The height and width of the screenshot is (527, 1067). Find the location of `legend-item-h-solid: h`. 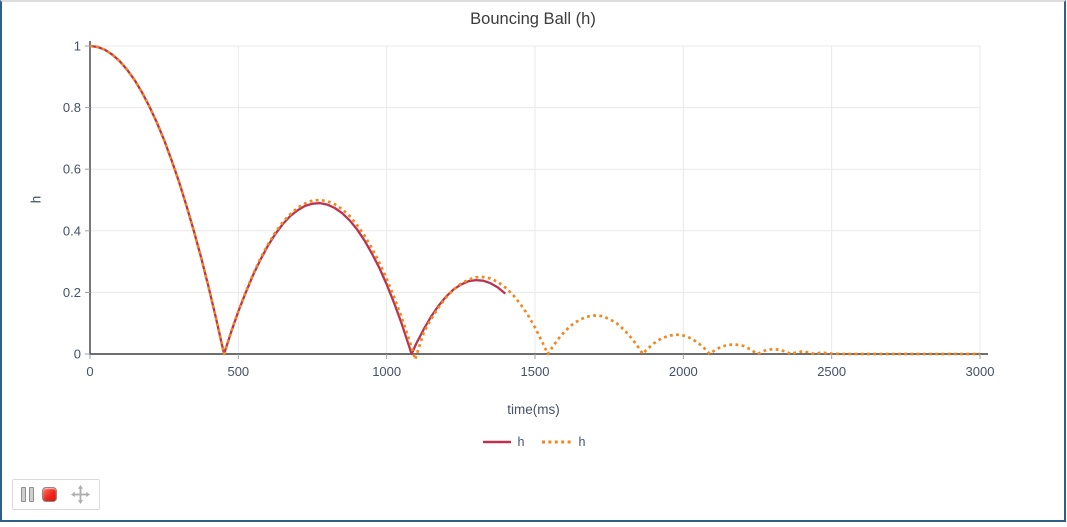

legend-item-h-solid: h is located at coordinates (503, 442).